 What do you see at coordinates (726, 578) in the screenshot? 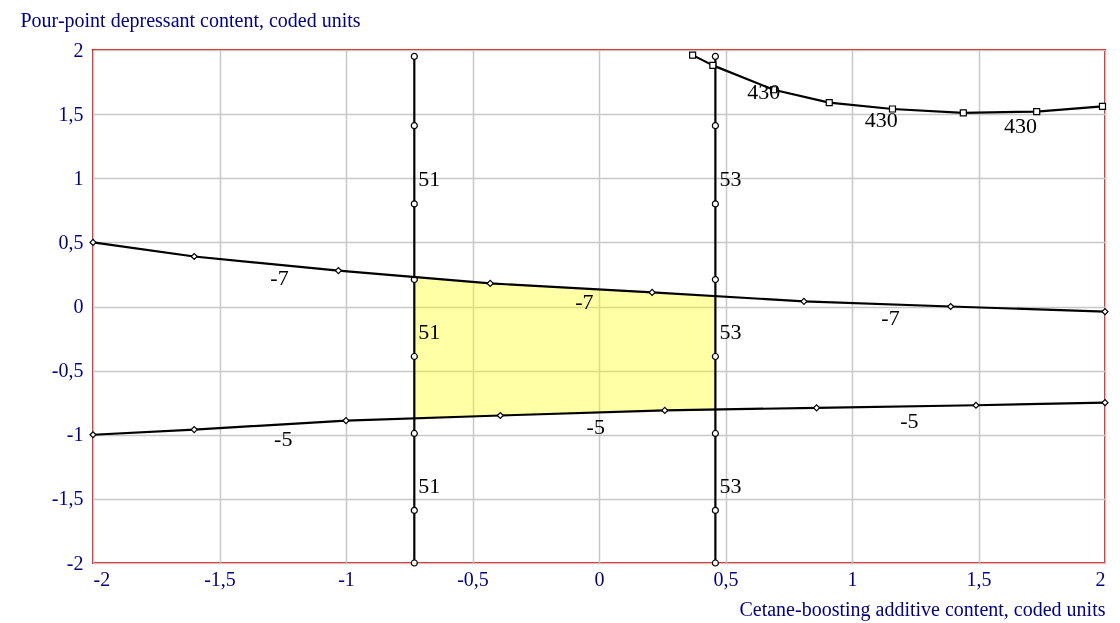
I see `x-tick-label: 0,5` at bounding box center [726, 578].